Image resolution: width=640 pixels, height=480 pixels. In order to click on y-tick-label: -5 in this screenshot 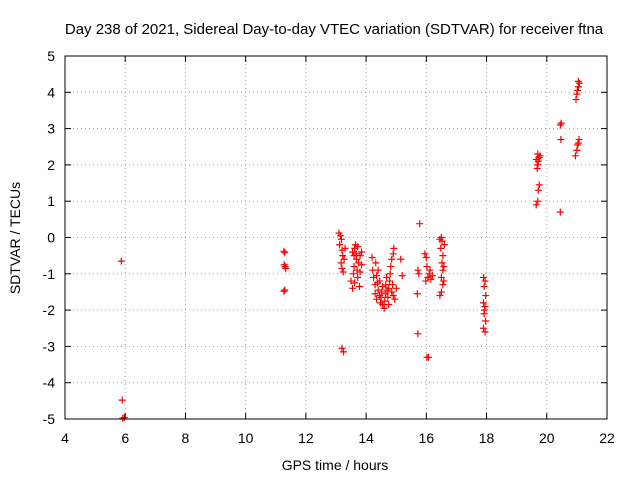, I will do `click(49, 419)`.